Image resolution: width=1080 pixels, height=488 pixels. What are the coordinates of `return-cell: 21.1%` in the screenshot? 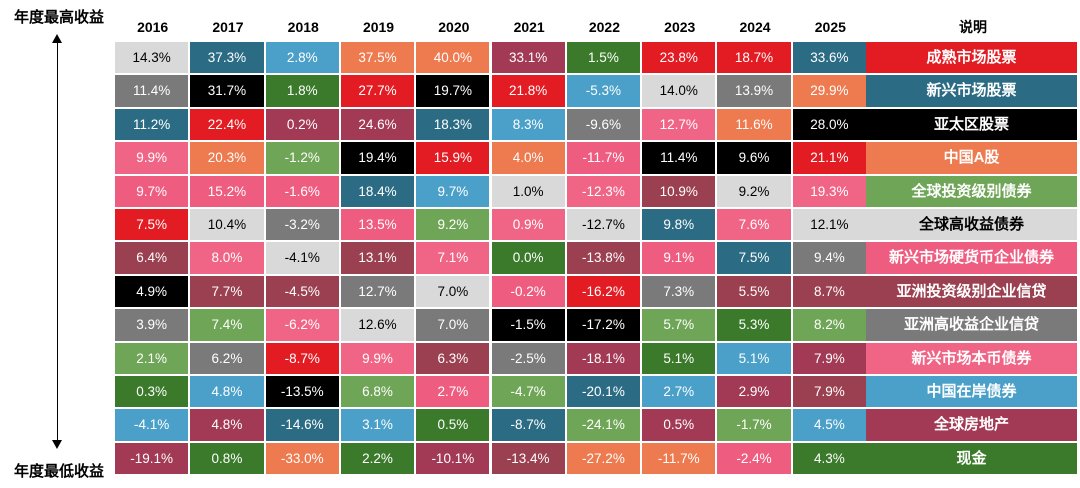 It's located at (829, 158).